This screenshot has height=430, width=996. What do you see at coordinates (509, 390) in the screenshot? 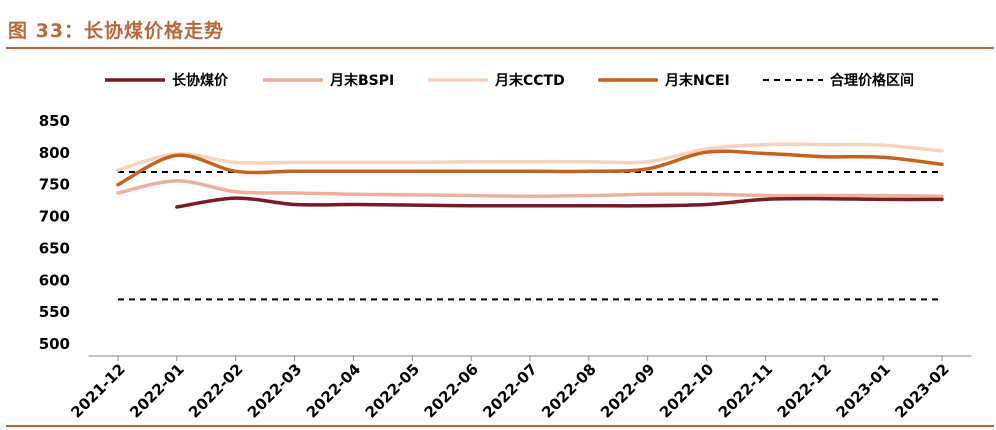
I see `x-tick-label: 2022-07` at bounding box center [509, 390].